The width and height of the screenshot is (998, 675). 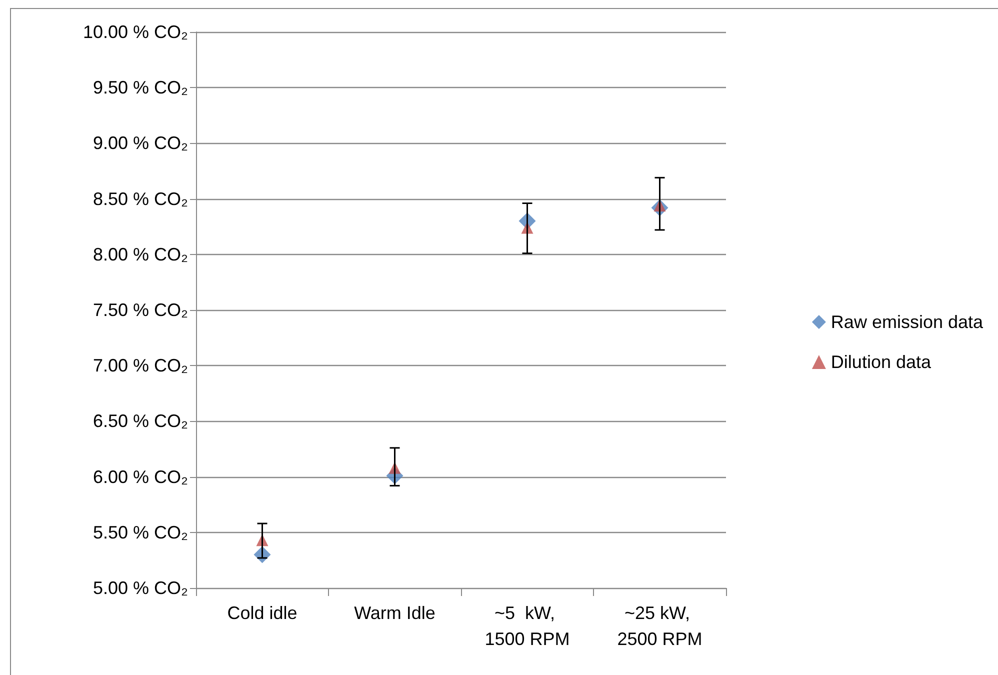 What do you see at coordinates (395, 613) in the screenshot?
I see `x-tick-label: Warm Idle` at bounding box center [395, 613].